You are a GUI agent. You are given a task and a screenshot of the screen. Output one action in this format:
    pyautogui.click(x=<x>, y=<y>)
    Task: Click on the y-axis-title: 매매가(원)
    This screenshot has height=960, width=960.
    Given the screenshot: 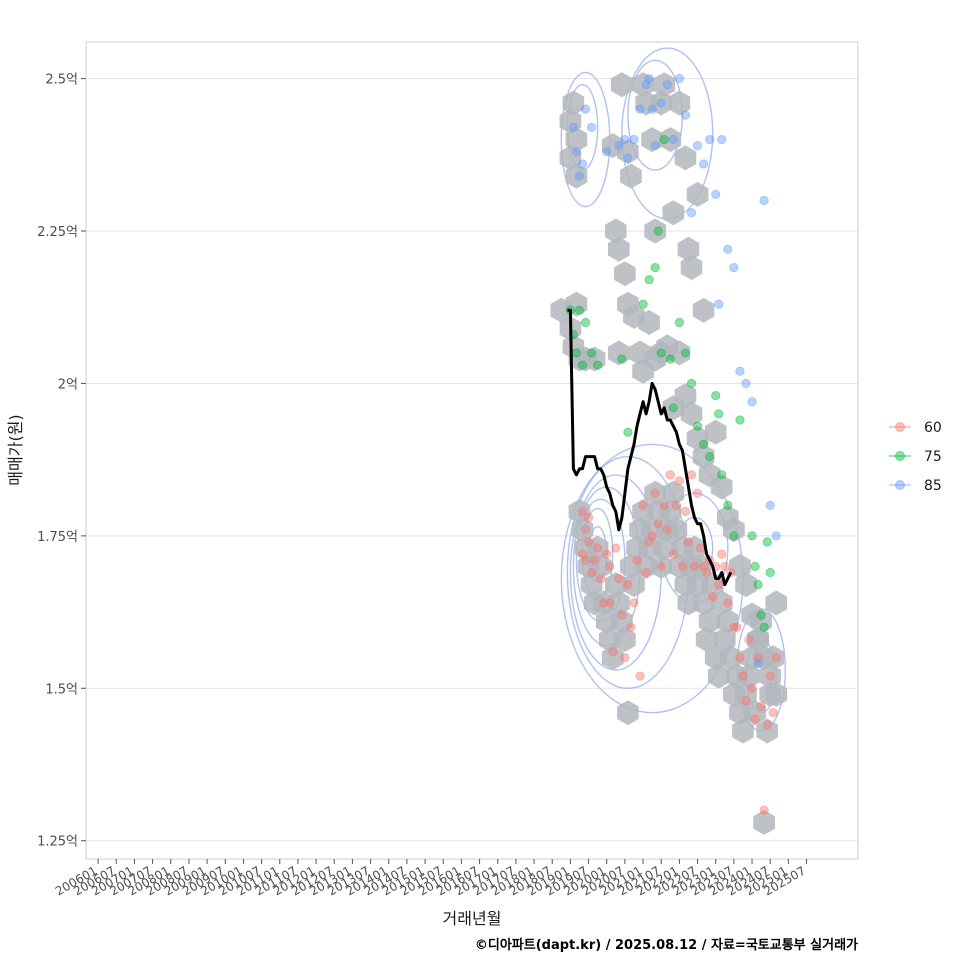 What is the action you would take?
    pyautogui.click(x=15, y=449)
    